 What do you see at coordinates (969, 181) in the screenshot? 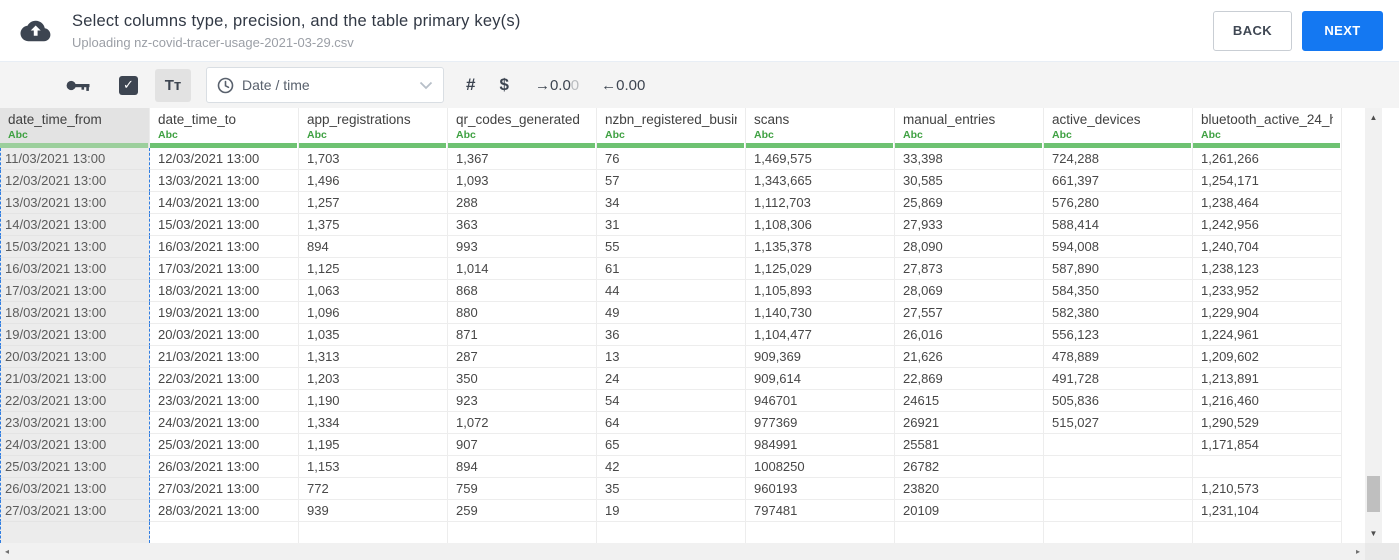
I see `cell: 30,585` at bounding box center [969, 181].